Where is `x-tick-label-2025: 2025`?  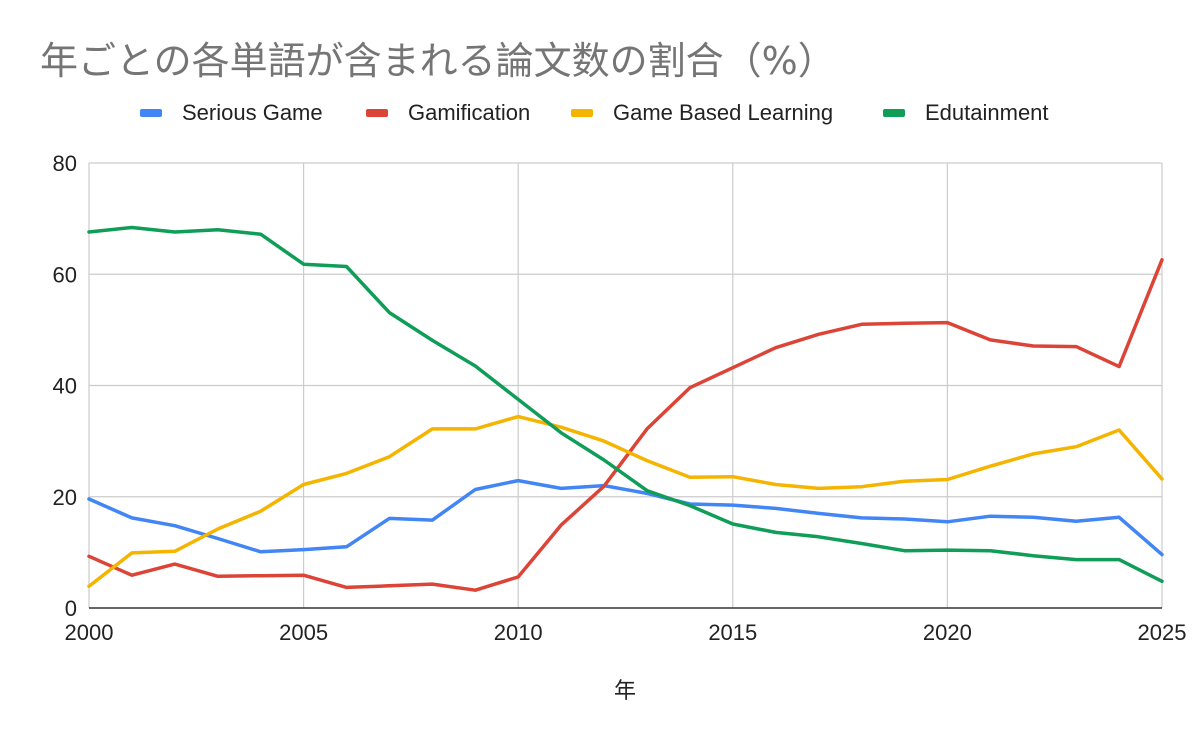 x-tick-label-2025: 2025 is located at coordinates (1162, 632).